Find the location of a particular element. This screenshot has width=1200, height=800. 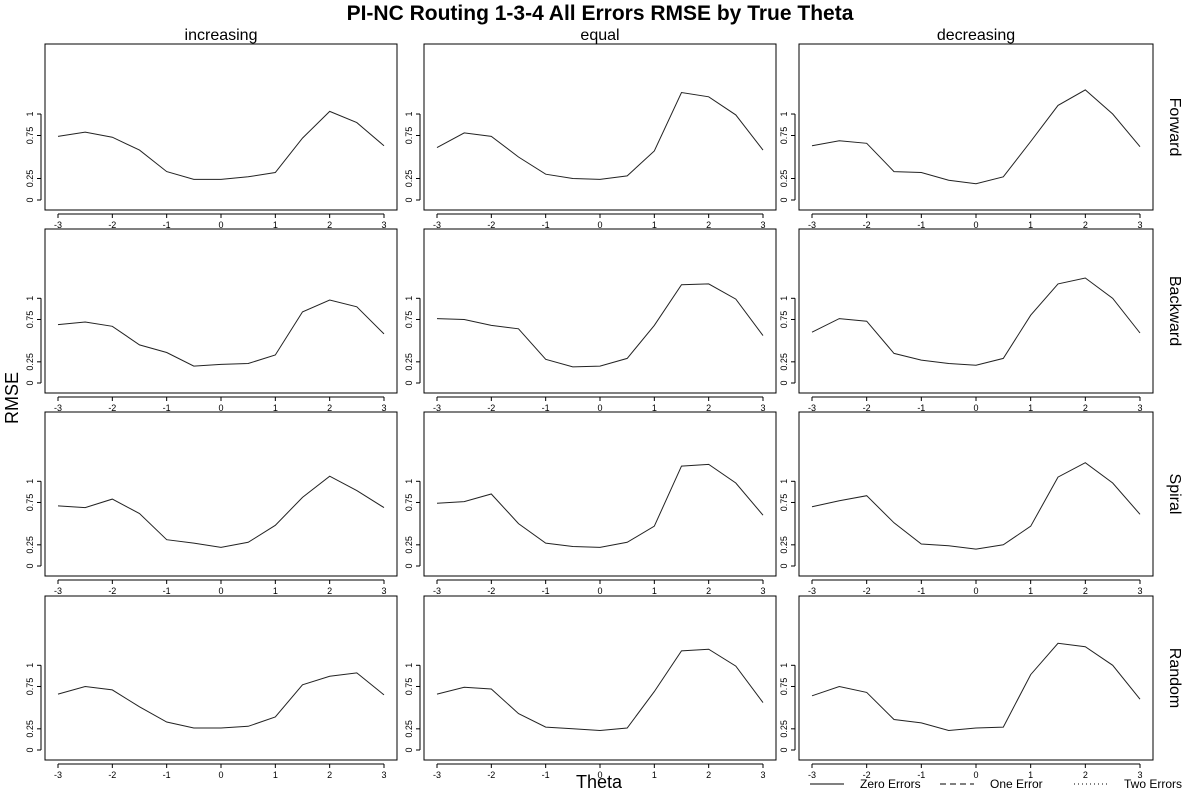

legend-item-dotted: Two Errors is located at coordinates (1128, 784).